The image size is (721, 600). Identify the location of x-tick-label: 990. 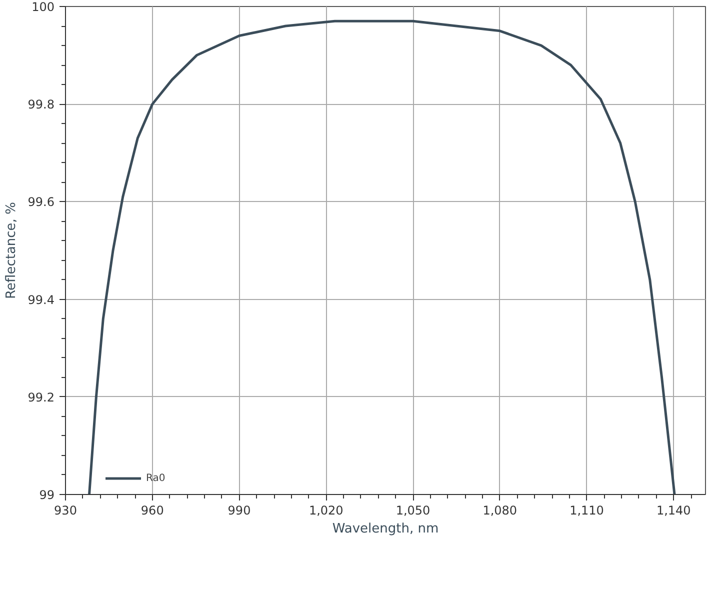
(239, 511).